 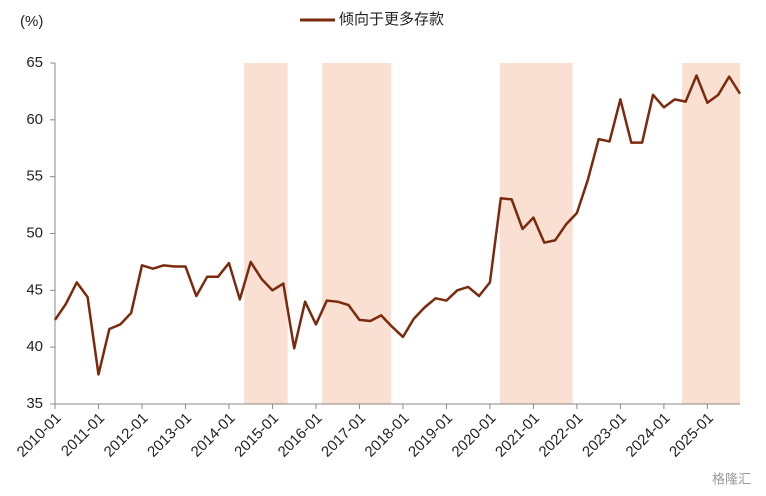 I want to click on x-tick-label: 2017-01, so click(x=343, y=435).